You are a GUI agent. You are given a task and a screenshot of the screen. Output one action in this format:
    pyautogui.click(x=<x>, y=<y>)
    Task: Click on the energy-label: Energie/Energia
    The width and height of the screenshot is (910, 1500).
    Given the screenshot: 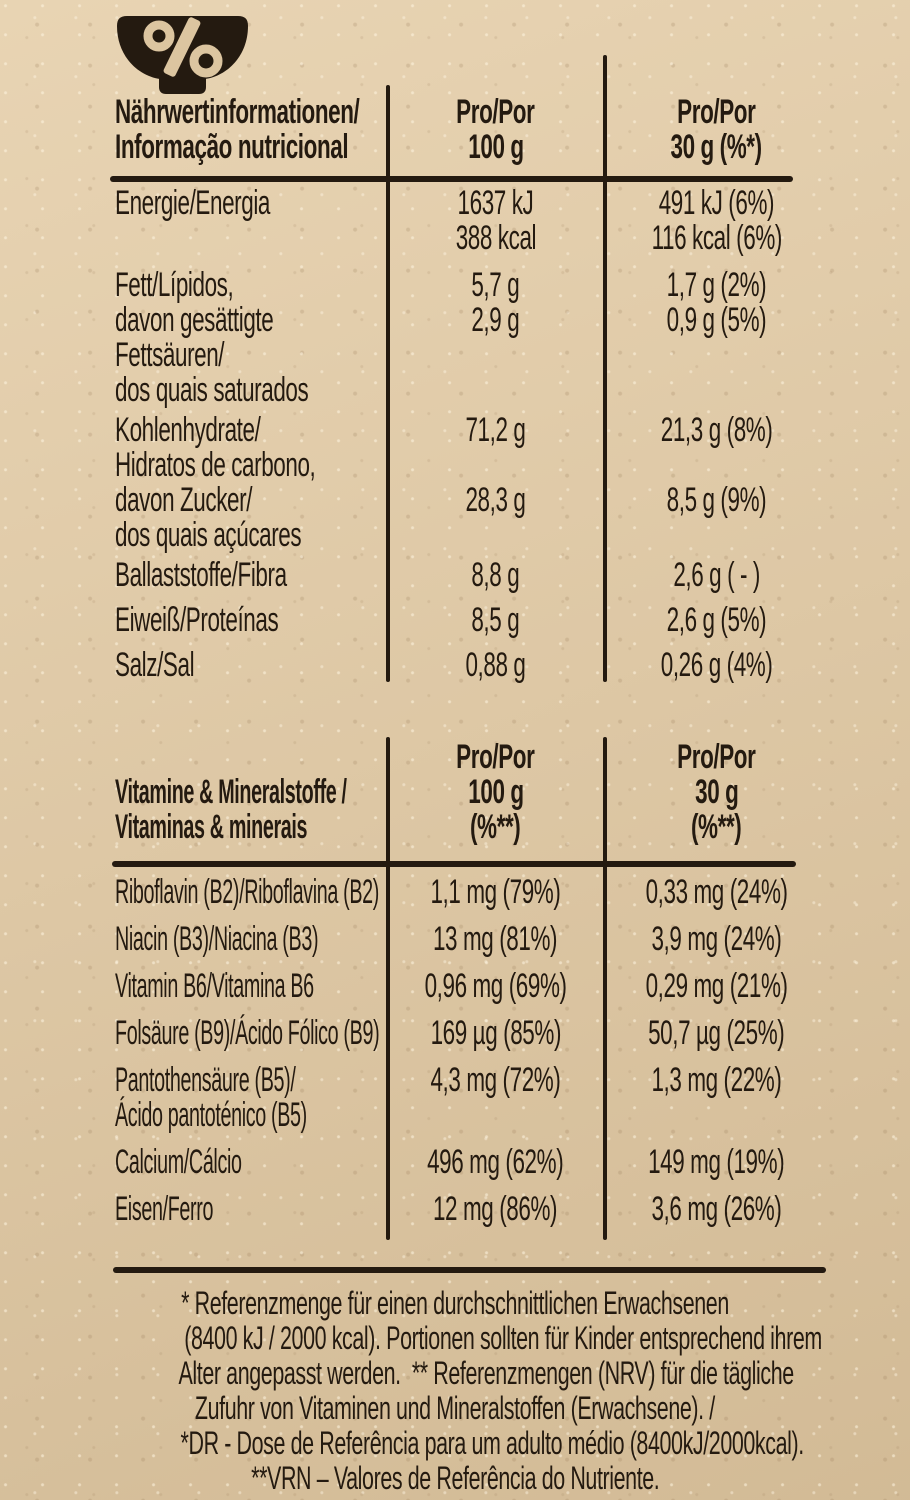 What is the action you would take?
    pyautogui.click(x=192, y=203)
    